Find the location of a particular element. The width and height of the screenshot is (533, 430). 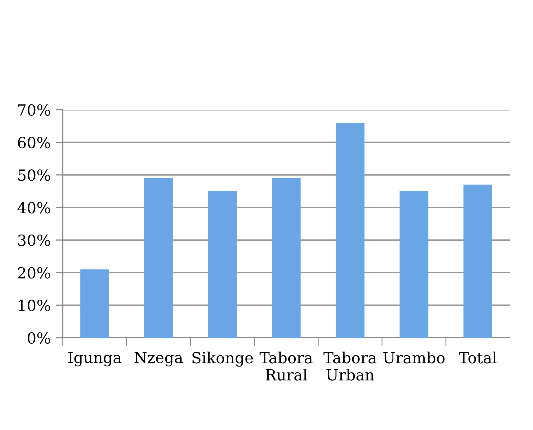

x-tick-label: Total is located at coordinates (478, 358).